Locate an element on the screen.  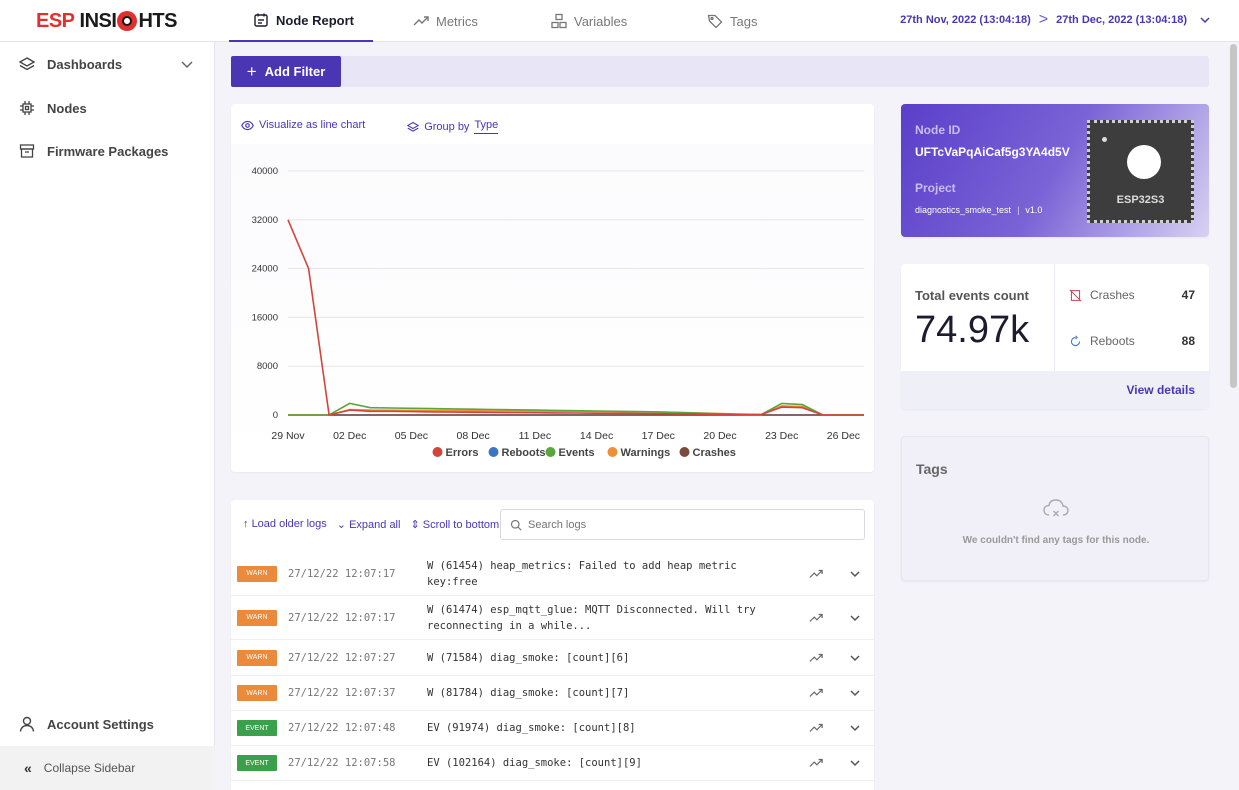
expand-all-button: ⌄ Expand all is located at coordinates (369, 524).